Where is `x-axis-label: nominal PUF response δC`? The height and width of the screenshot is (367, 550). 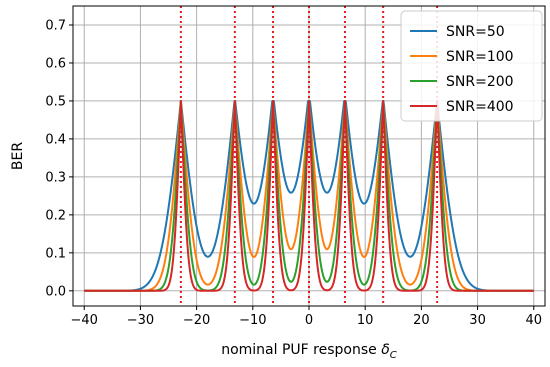
x-axis-label: nominal PUF response δC is located at coordinates (309, 351).